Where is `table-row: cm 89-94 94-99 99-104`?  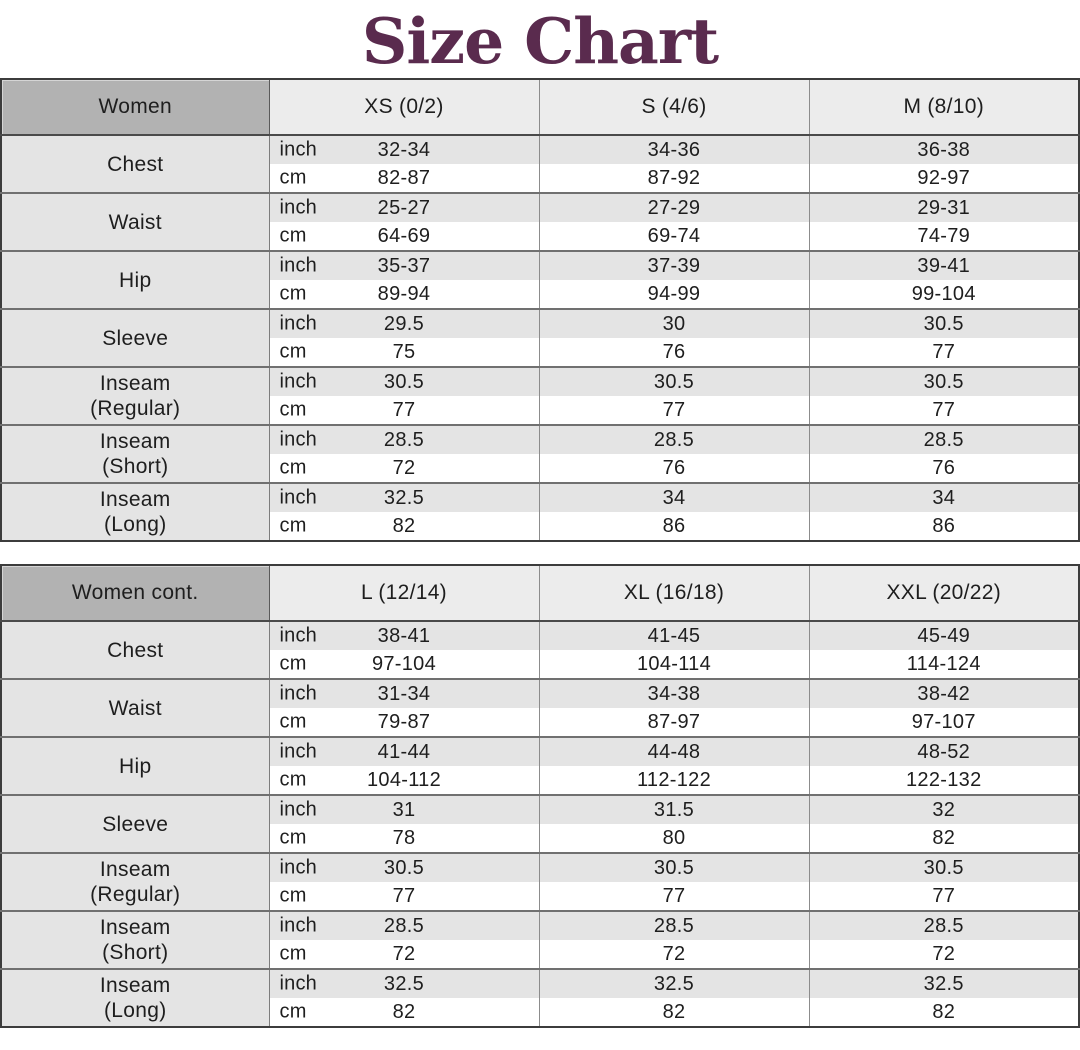 table-row: cm 89-94 94-99 99-104 is located at coordinates (540, 294).